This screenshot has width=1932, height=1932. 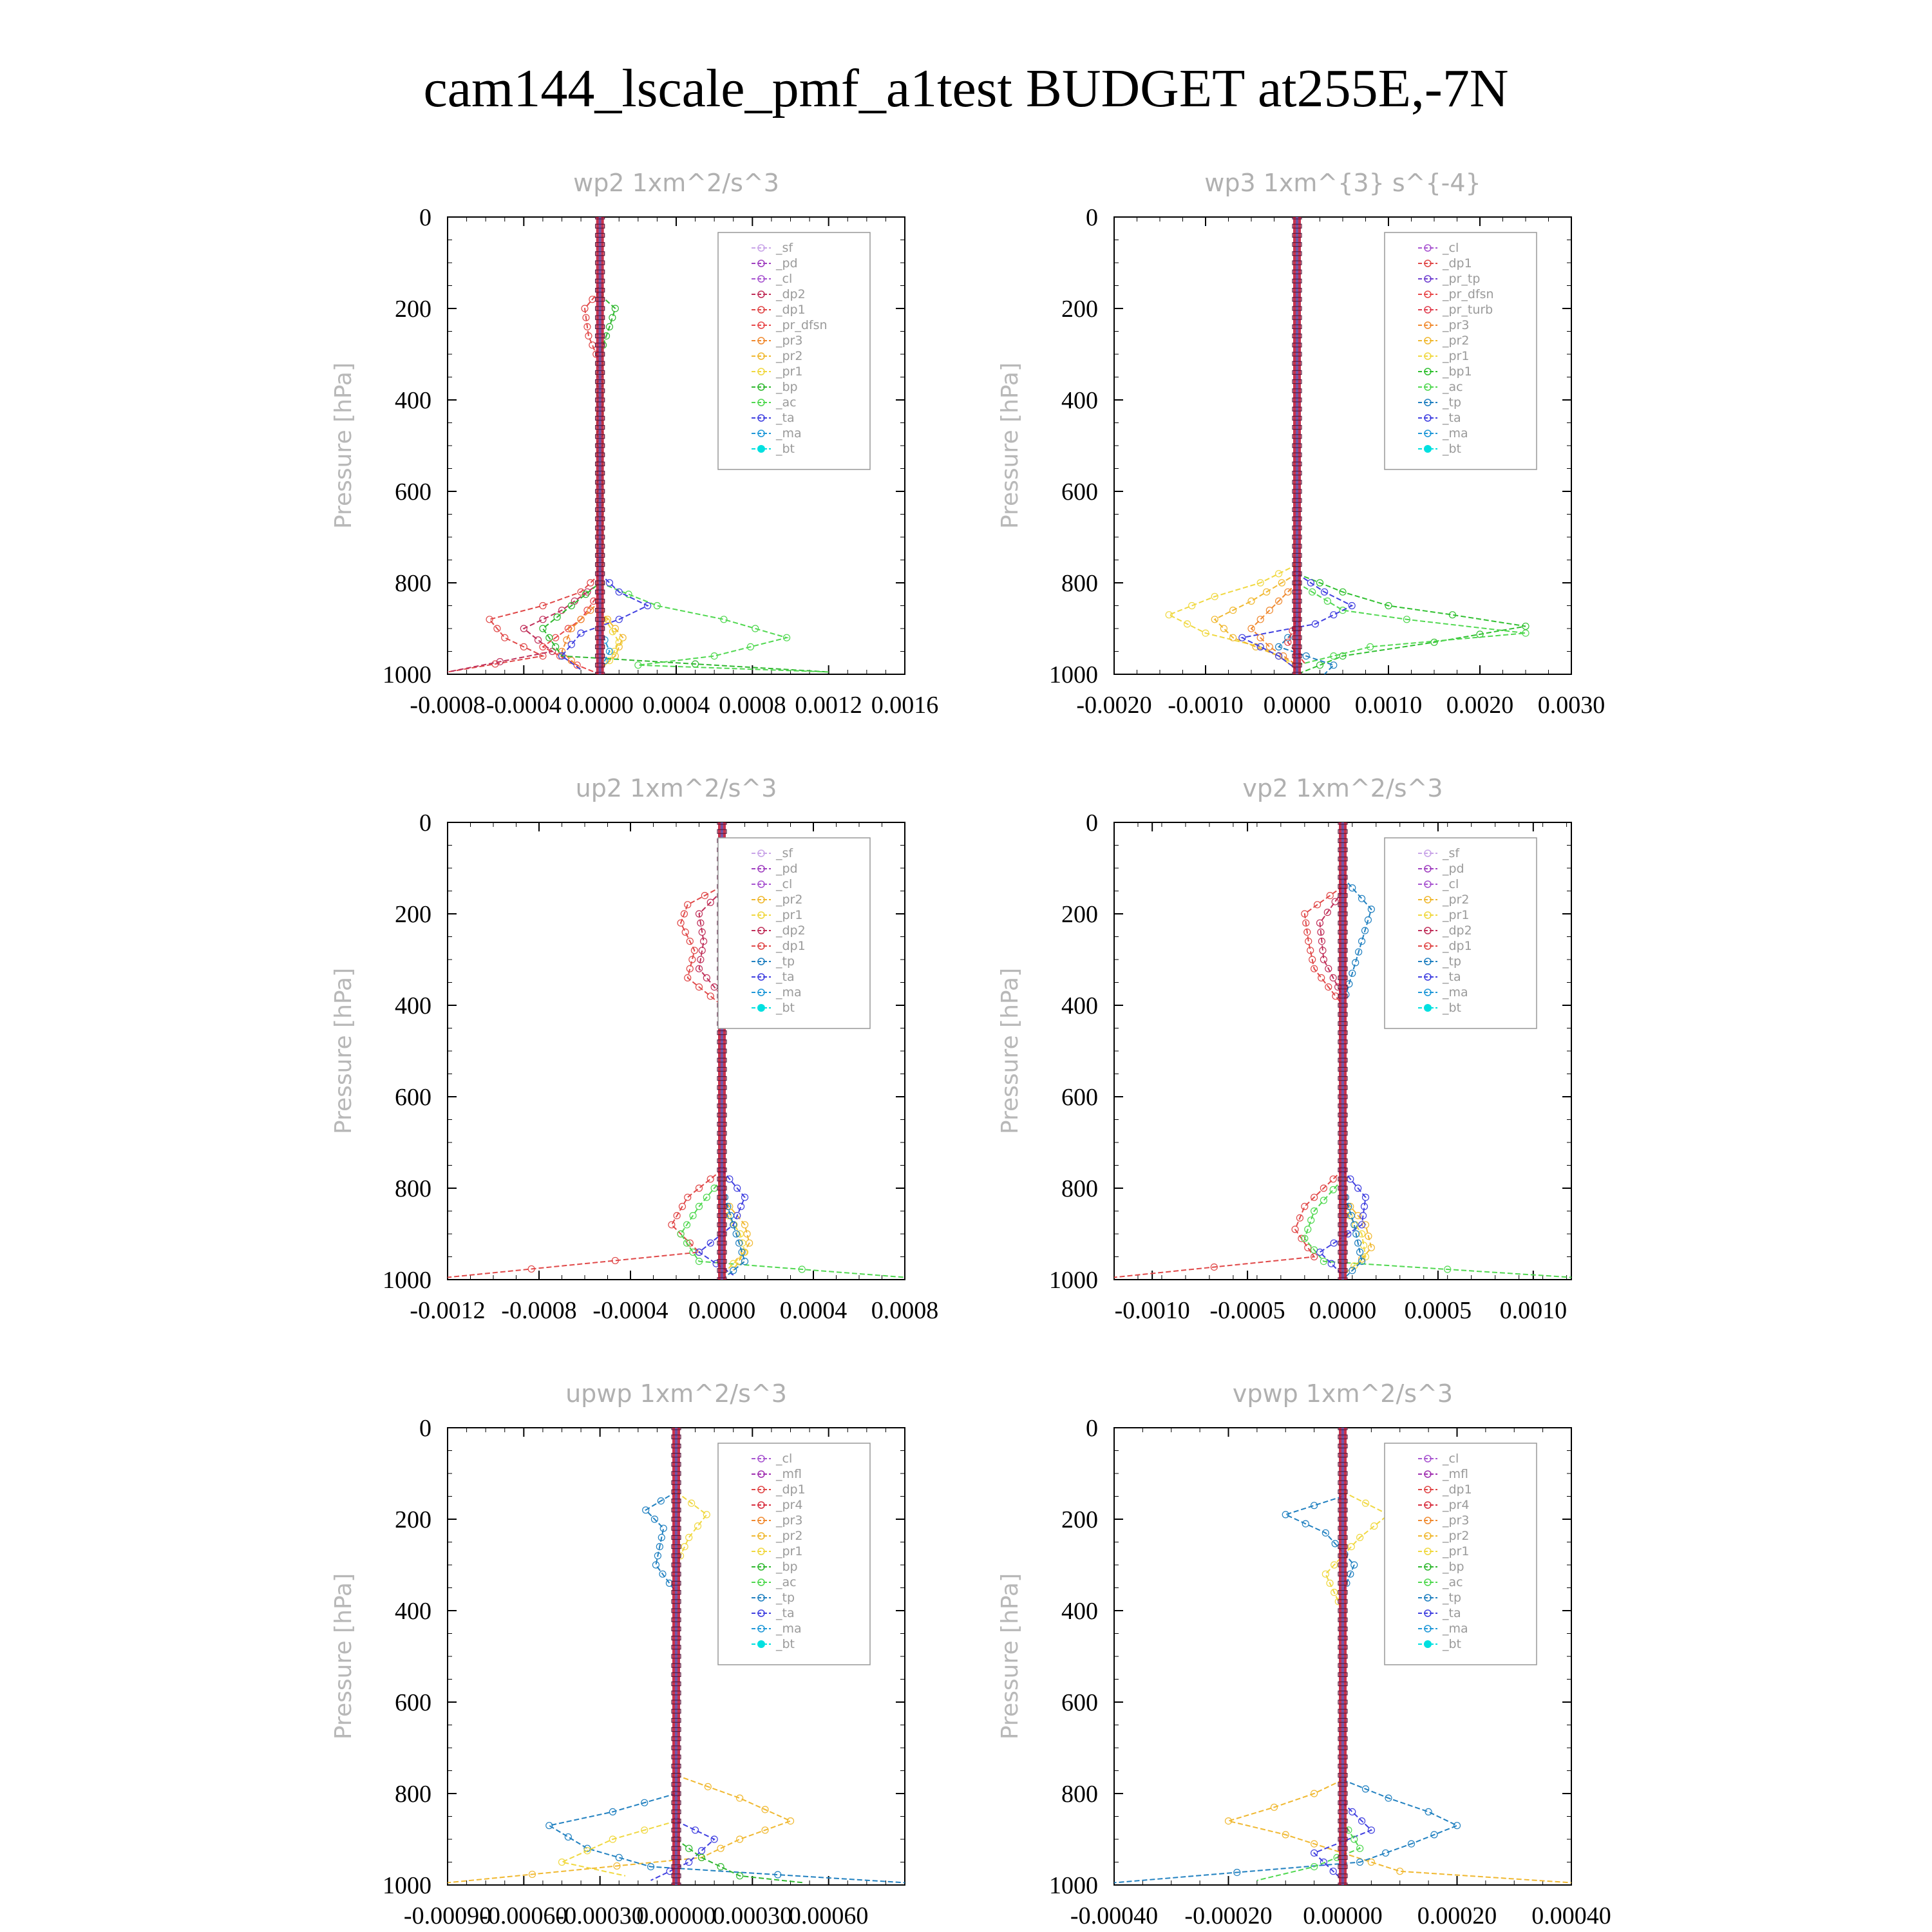 I want to click on legend-marker-pr3, so click(x=1428, y=325).